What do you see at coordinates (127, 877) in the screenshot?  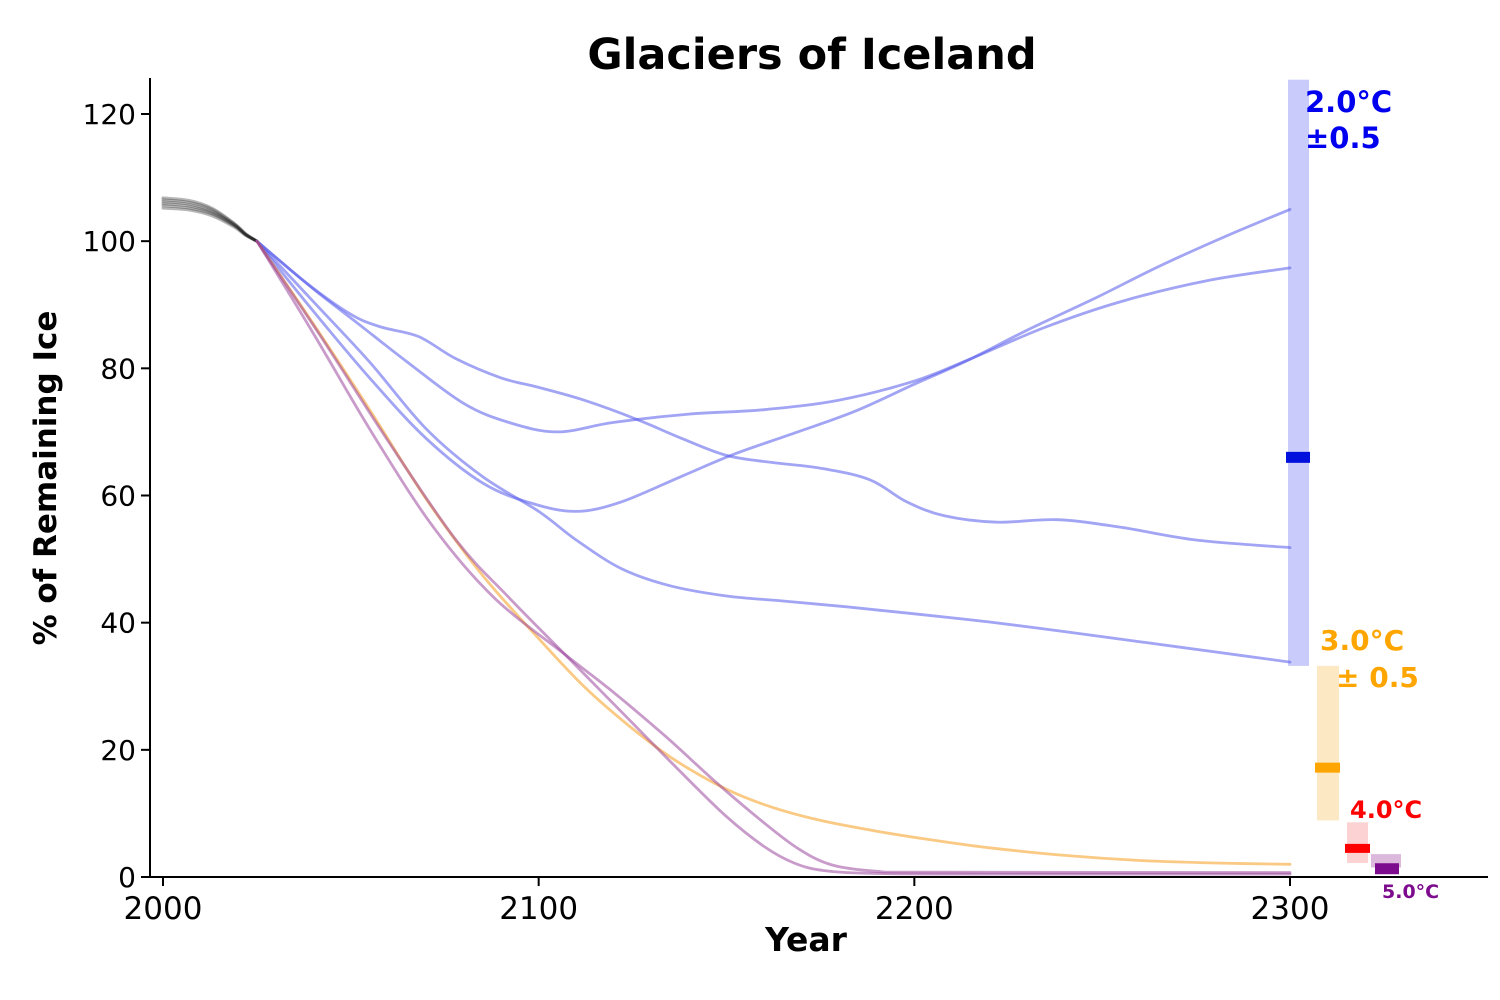 I see `y-tick-label: 0` at bounding box center [127, 877].